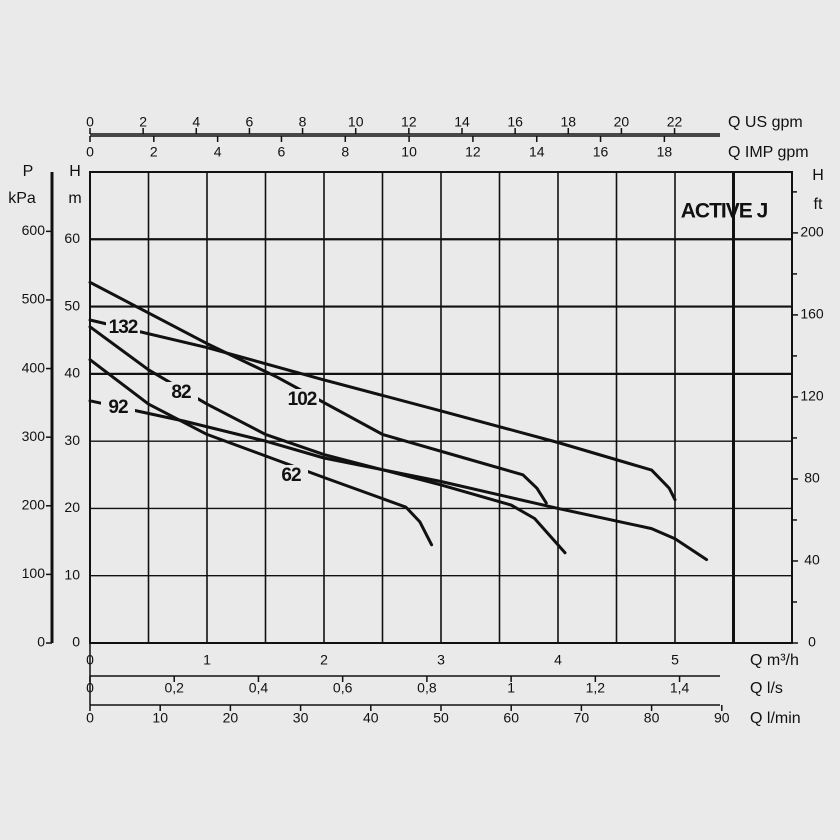  What do you see at coordinates (724, 211) in the screenshot?
I see `chart-title: ACTIVE J` at bounding box center [724, 211].